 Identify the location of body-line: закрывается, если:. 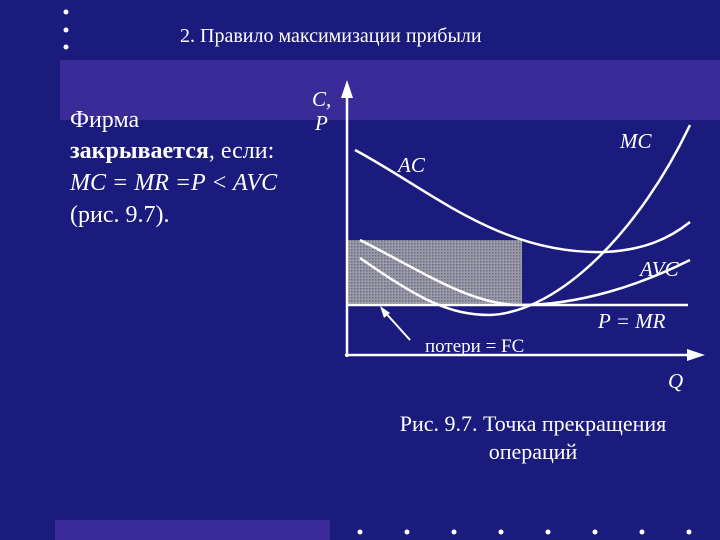
(172, 151).